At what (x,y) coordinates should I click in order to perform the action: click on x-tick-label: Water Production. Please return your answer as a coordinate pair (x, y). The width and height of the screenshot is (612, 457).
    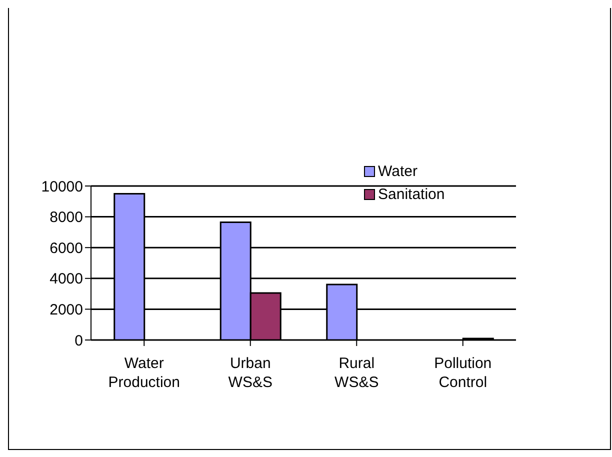
    Looking at the image, I should click on (144, 373).